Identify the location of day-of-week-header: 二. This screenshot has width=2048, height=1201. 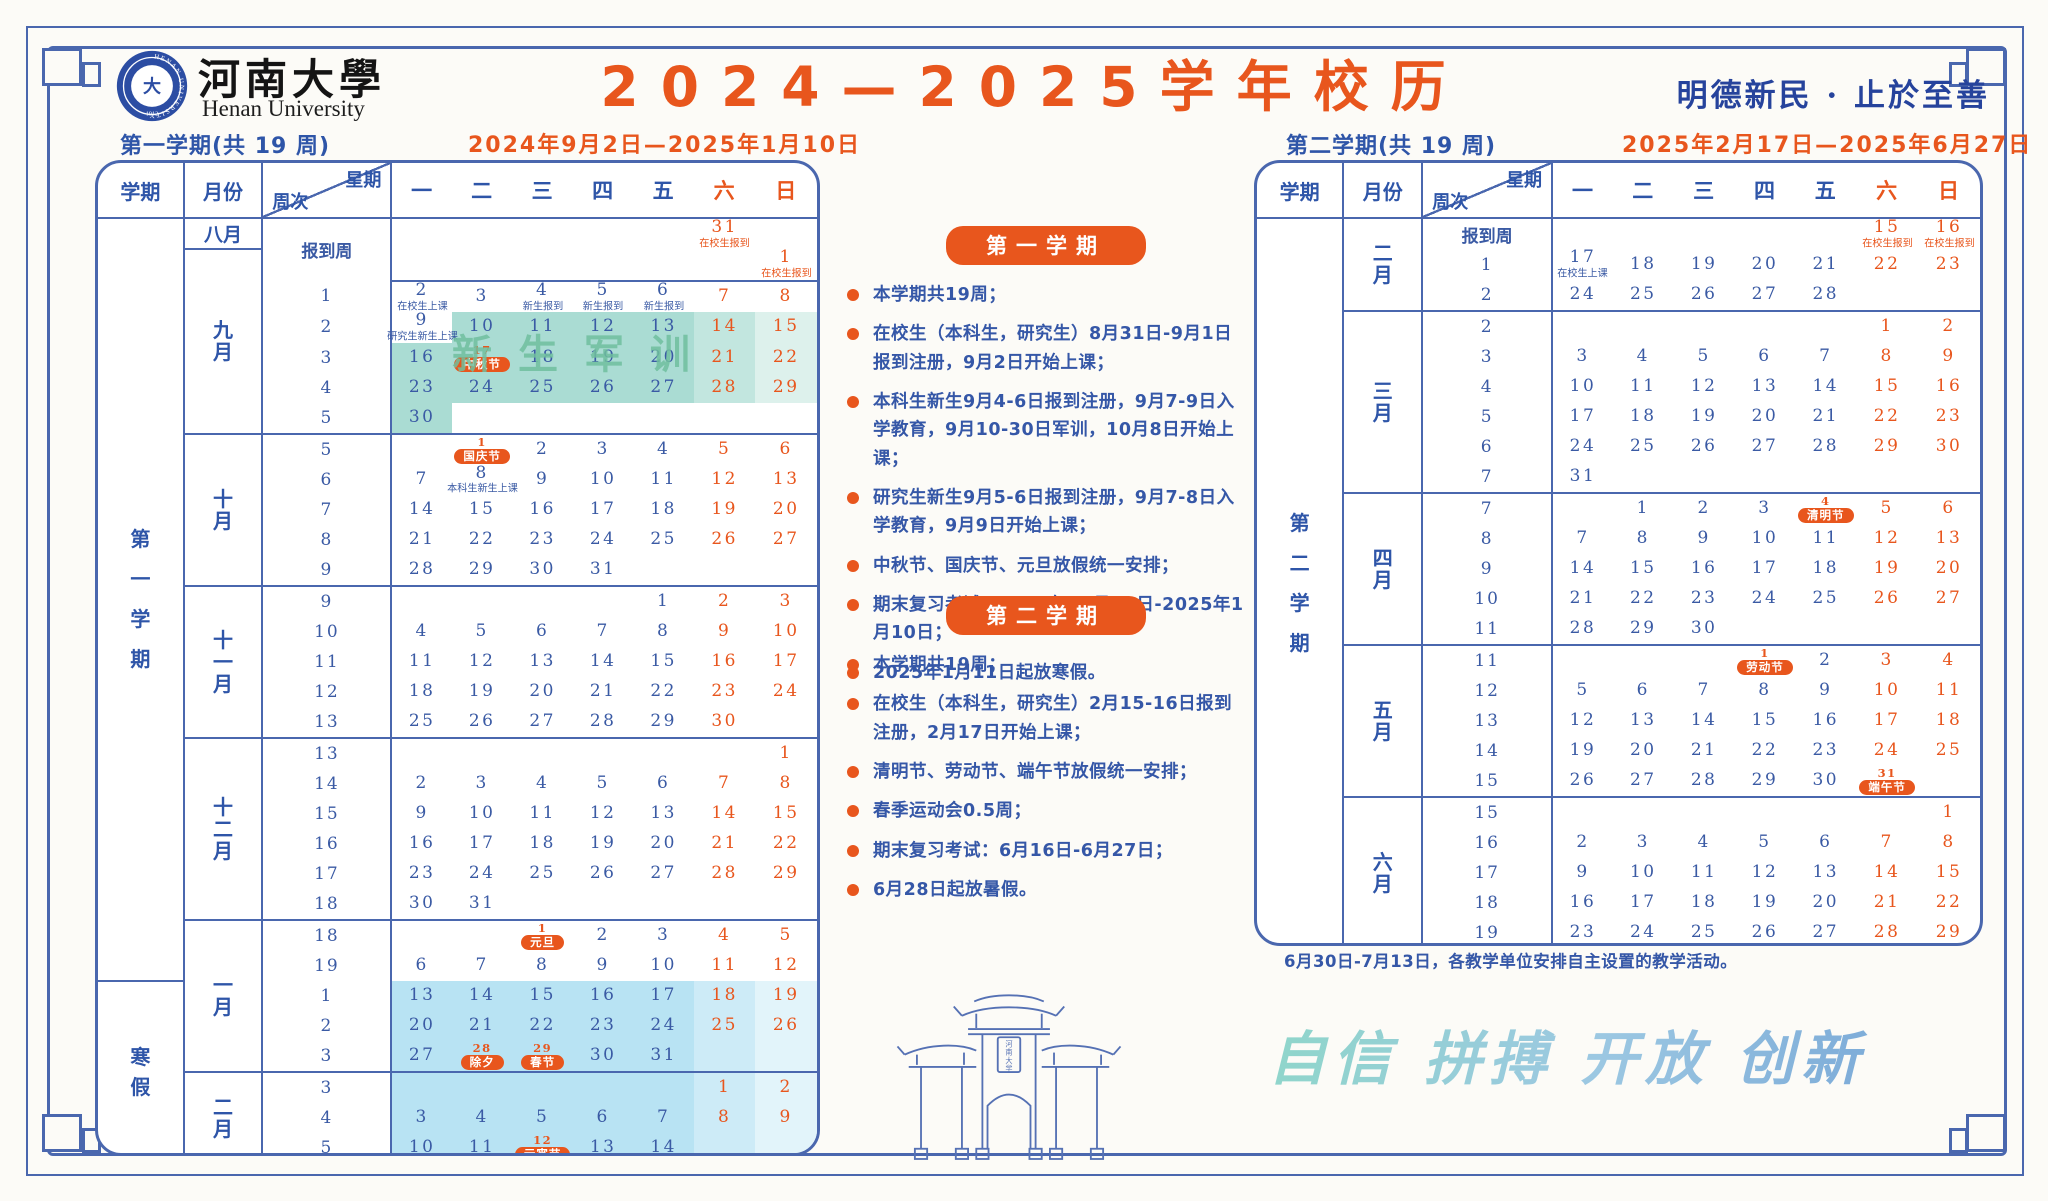
(482, 191).